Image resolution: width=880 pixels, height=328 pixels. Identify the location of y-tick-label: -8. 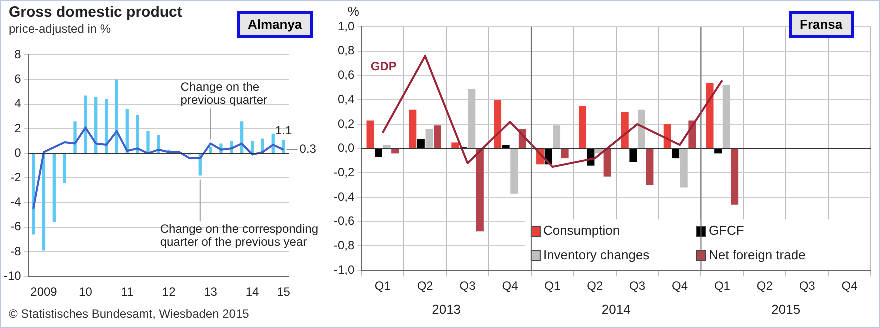
(16, 251).